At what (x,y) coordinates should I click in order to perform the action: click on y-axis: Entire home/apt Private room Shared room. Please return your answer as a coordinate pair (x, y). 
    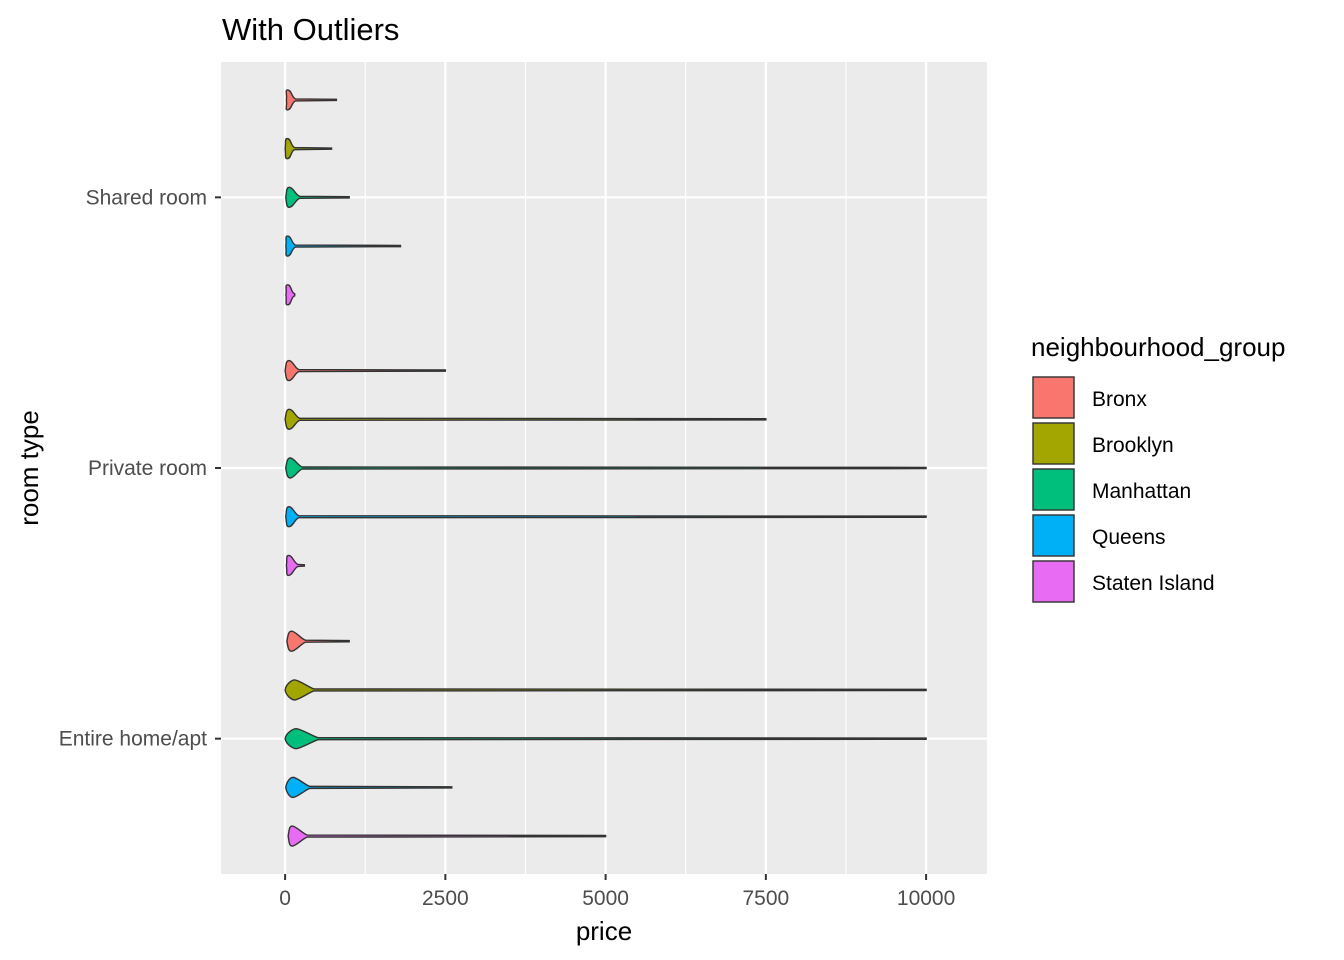
    Looking at the image, I should click on (140, 468).